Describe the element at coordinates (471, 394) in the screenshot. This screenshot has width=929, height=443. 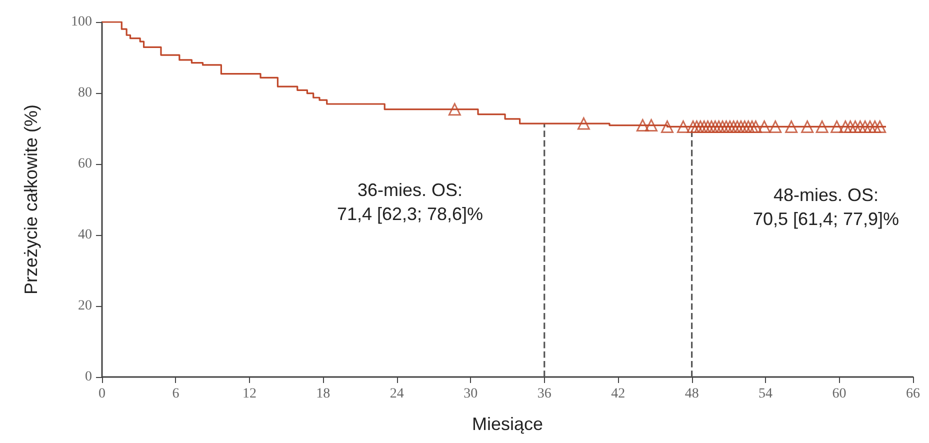
I see `x-tick-label: 30` at that location.